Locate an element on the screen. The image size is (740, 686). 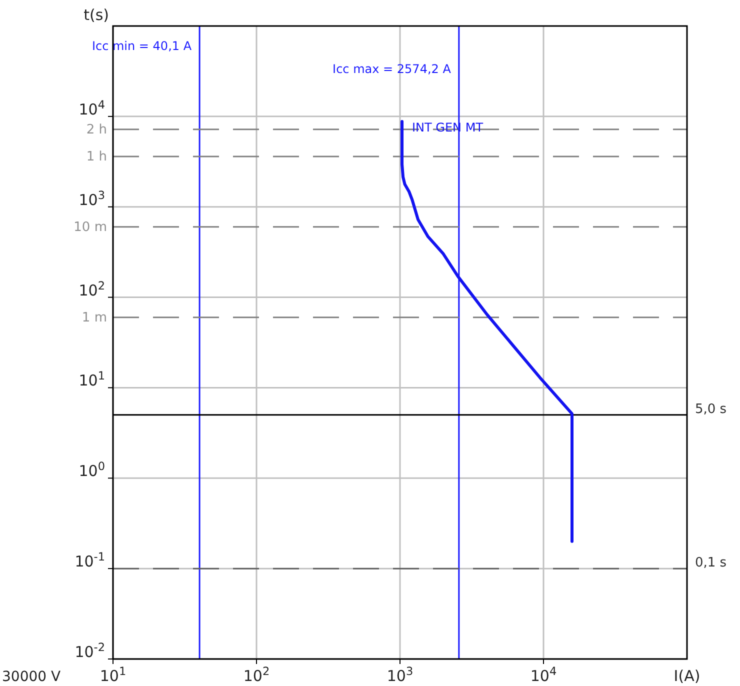
y-tick-label: 10$^{3}$ is located at coordinates (91, 198).